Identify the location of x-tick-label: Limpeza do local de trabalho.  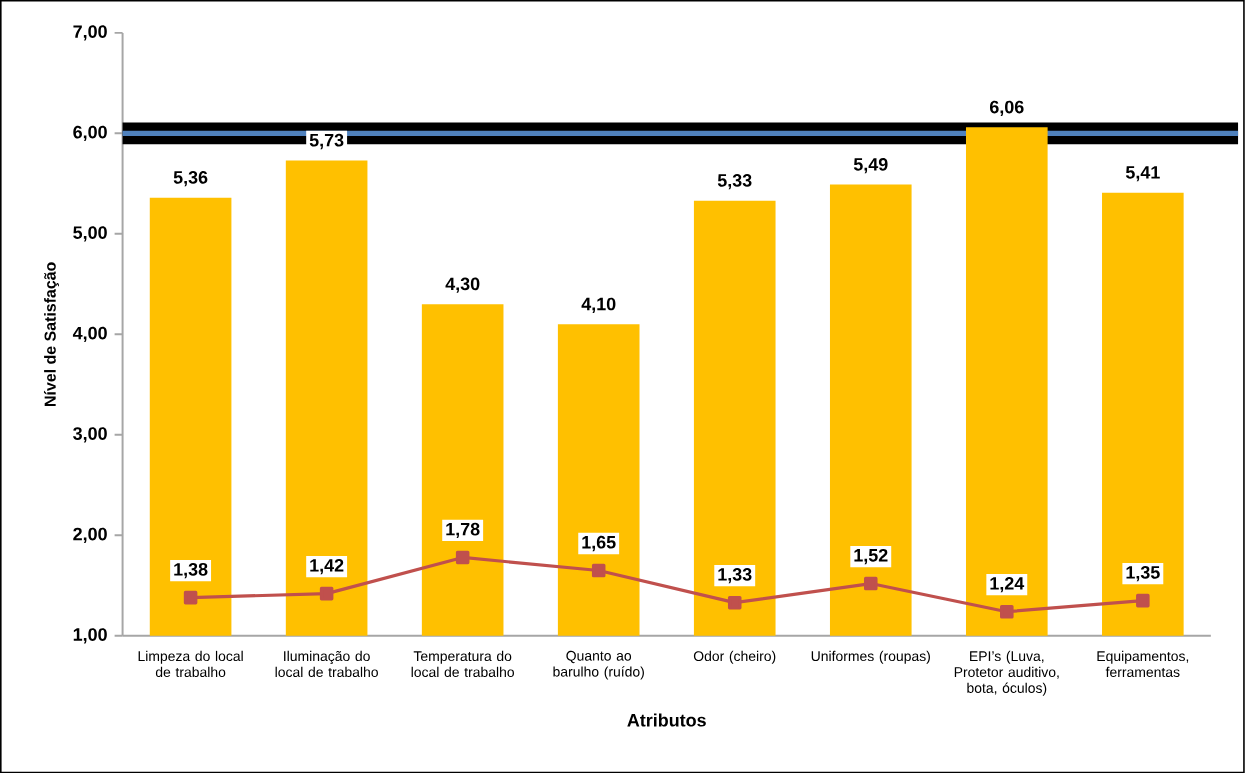
(190, 663).